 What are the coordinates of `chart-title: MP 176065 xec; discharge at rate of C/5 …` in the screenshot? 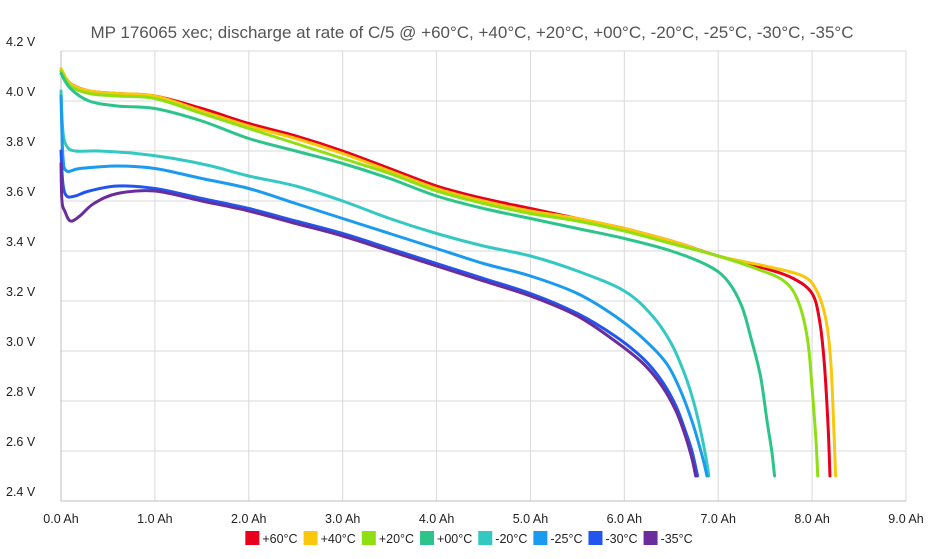 It's located at (471, 32).